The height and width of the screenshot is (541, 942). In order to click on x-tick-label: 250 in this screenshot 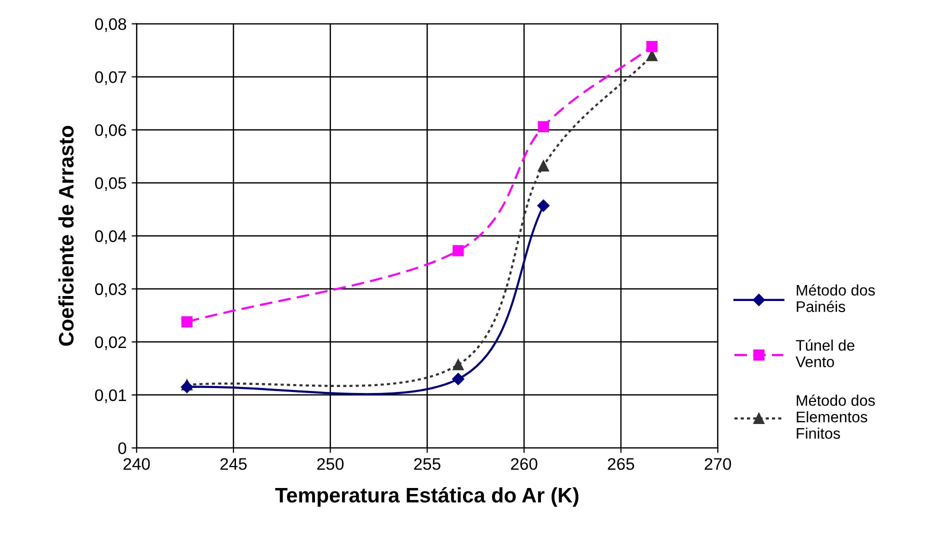, I will do `click(330, 464)`.